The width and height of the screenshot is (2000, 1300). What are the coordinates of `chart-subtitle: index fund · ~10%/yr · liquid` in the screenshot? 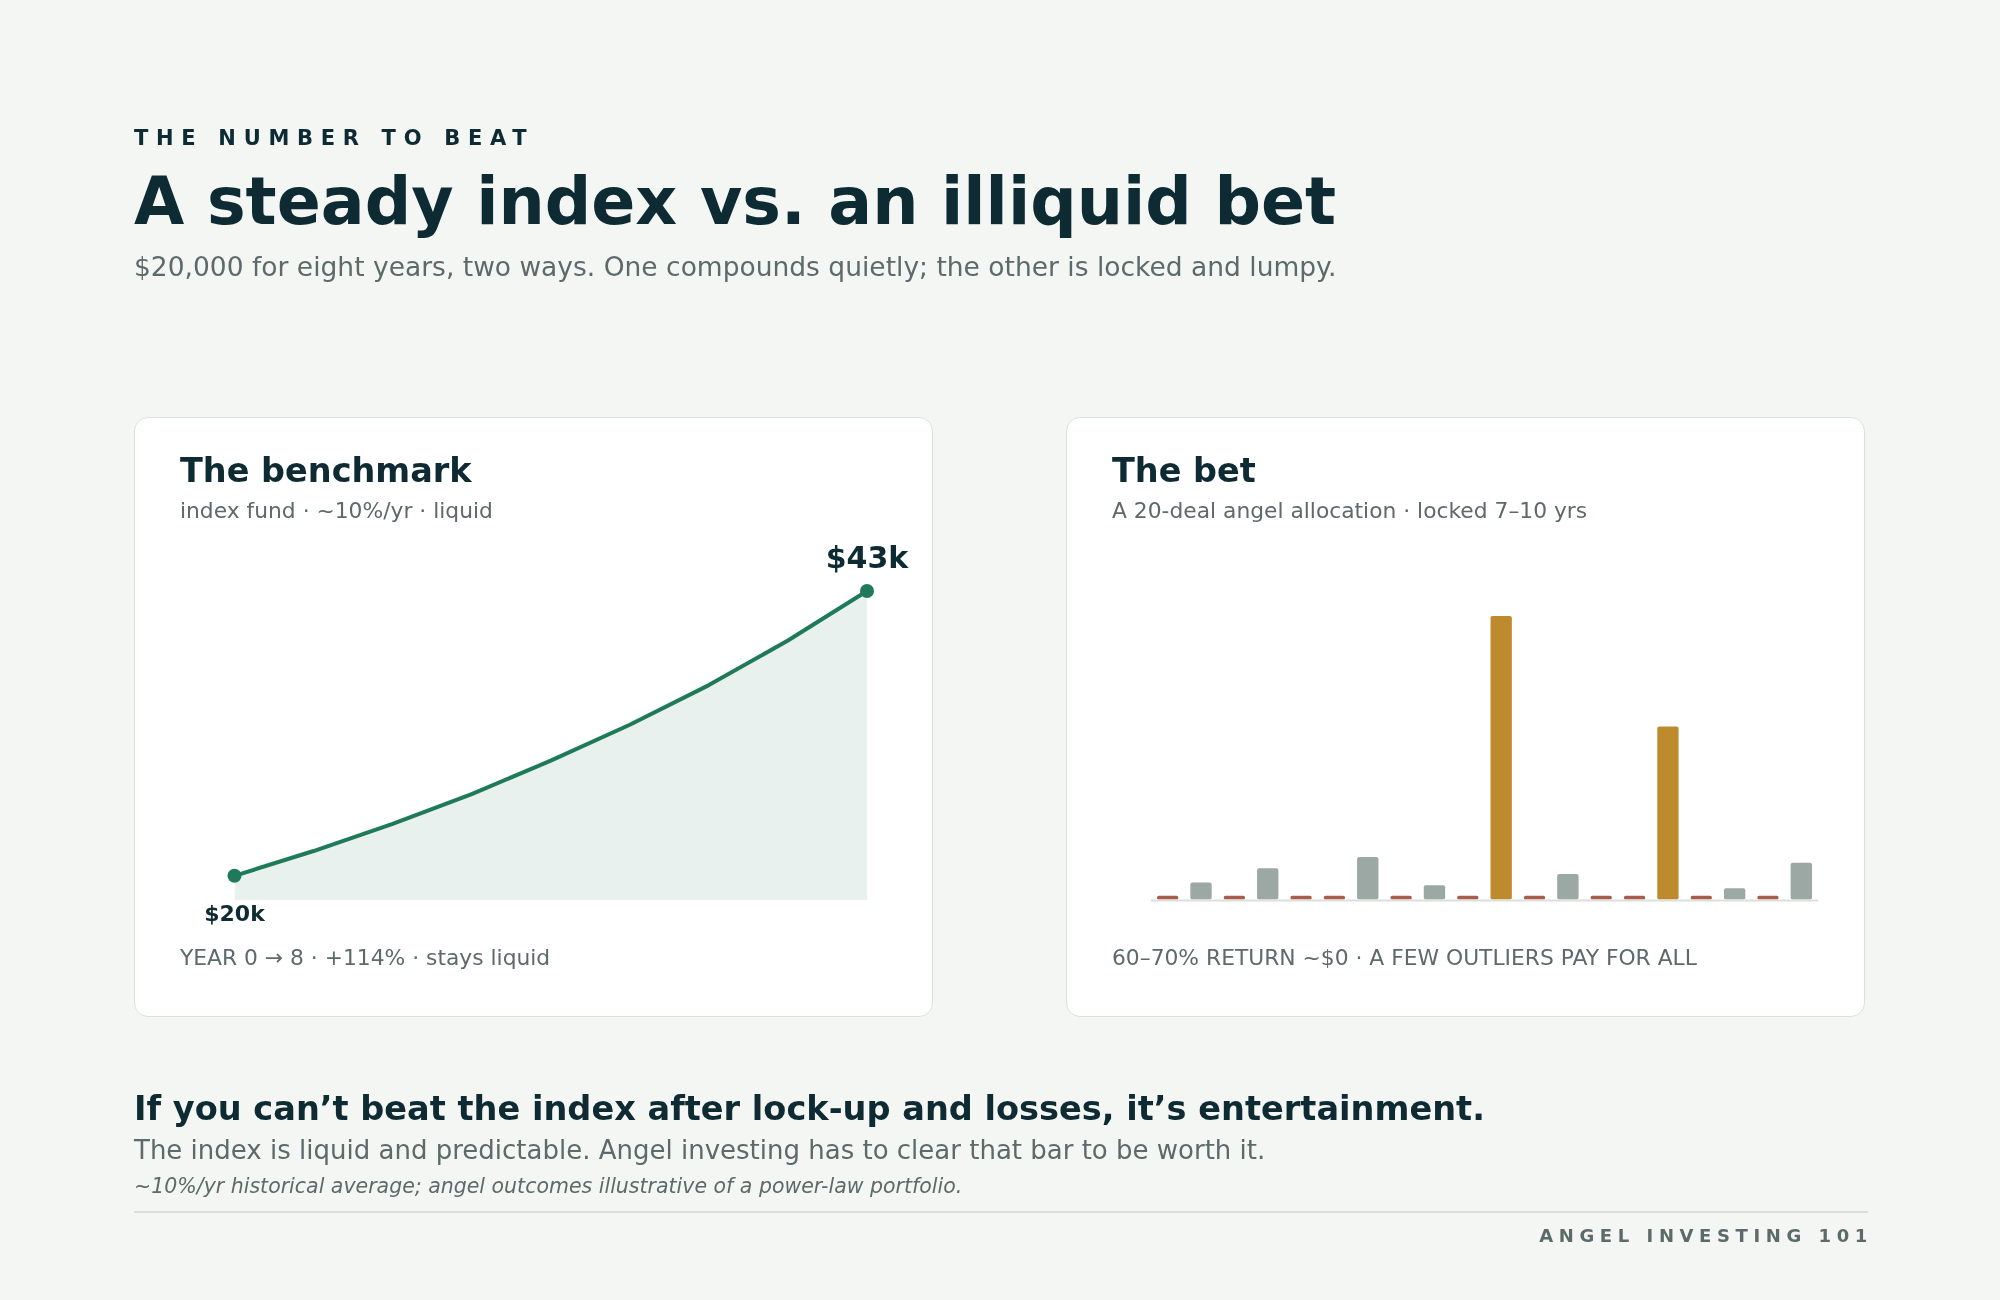 It's located at (336, 511).